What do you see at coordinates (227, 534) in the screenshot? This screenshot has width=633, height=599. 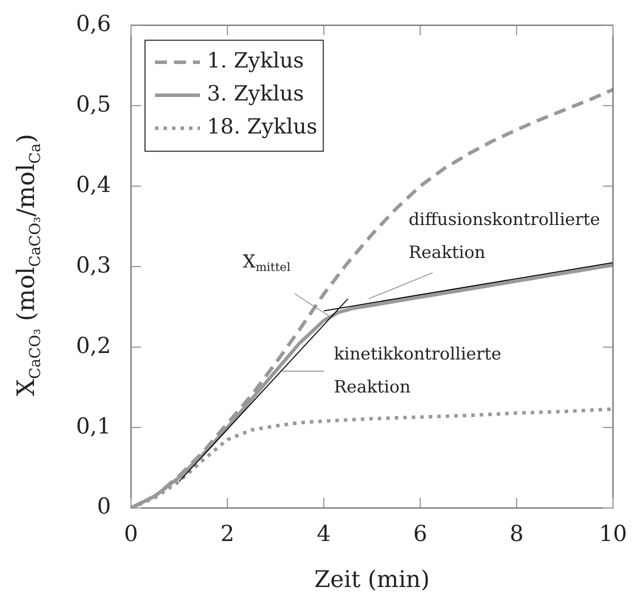 I see `x-tick-label: 2` at bounding box center [227, 534].